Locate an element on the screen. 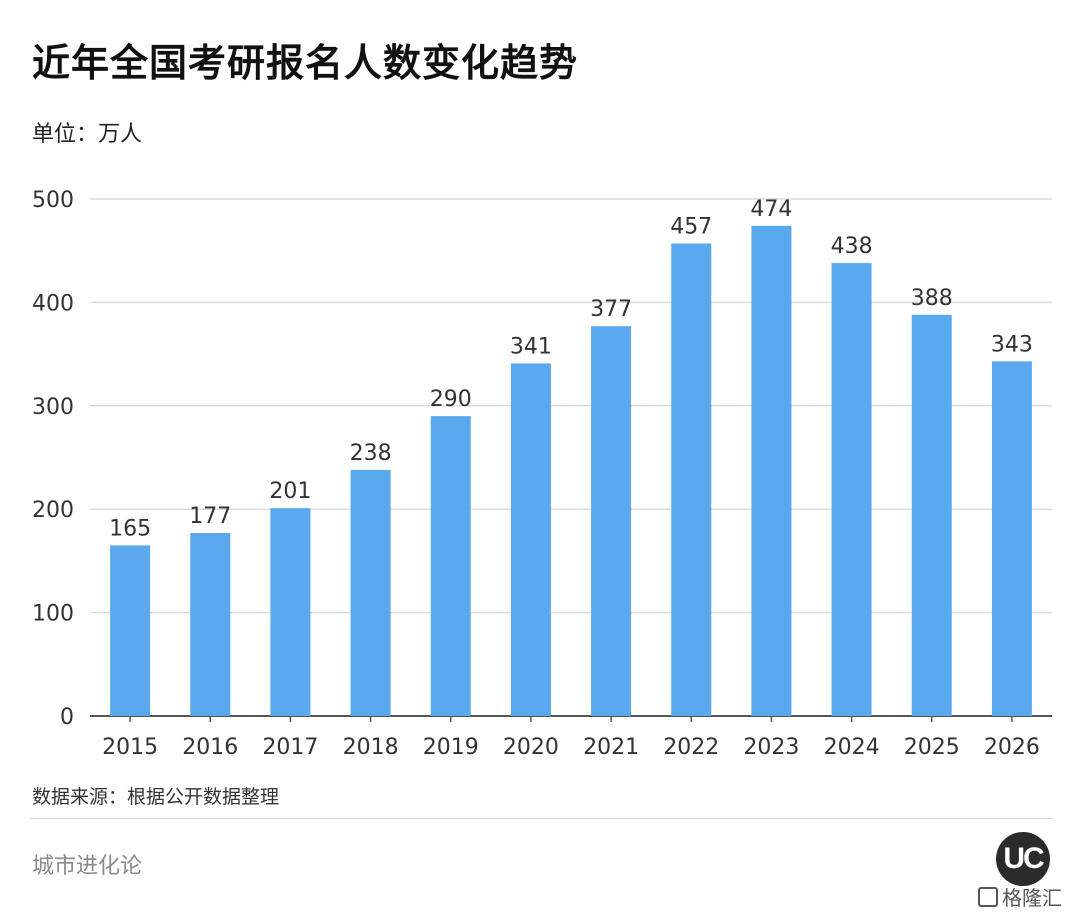 The image size is (1080, 918). x-tick-label-2017: 2017 is located at coordinates (290, 747).